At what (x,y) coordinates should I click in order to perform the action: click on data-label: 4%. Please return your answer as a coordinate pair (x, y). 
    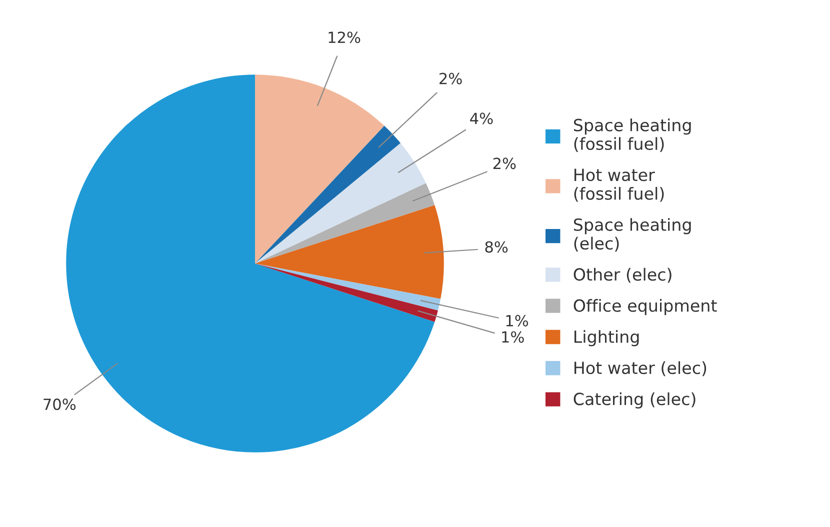
    Looking at the image, I should click on (481, 118).